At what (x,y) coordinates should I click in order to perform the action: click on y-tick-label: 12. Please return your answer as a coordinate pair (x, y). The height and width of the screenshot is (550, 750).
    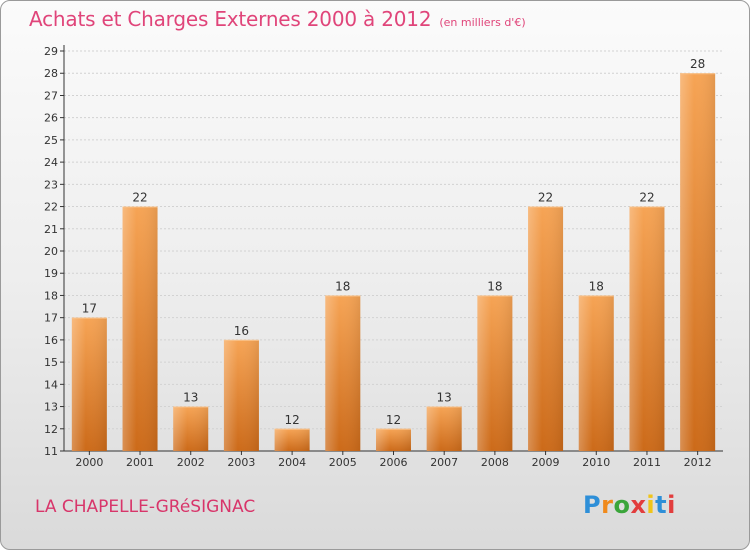
    Looking at the image, I should click on (51, 429).